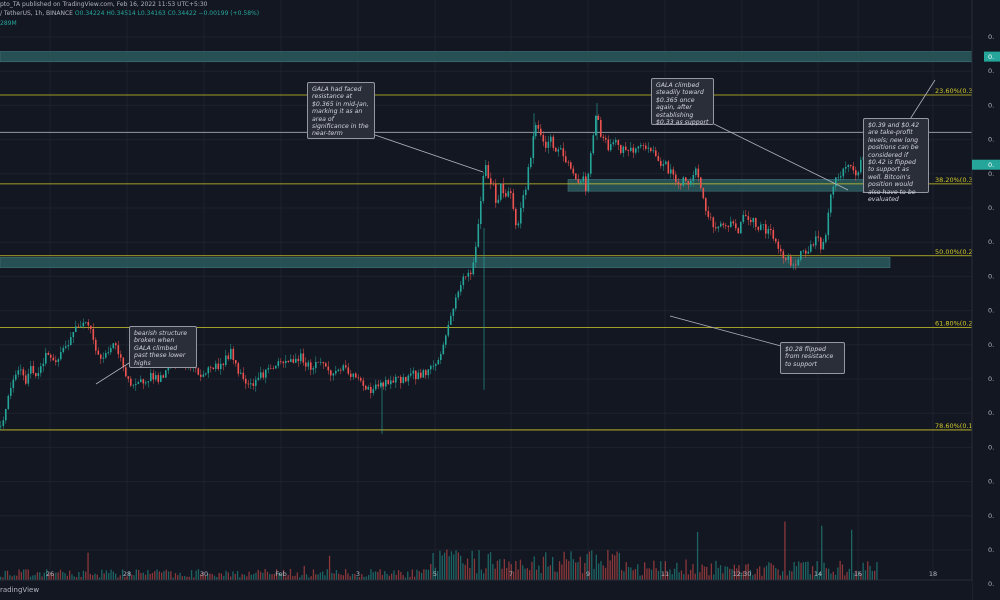 The height and width of the screenshot is (600, 1000). What do you see at coordinates (963, 252) in the screenshot?
I see `fib-label: 50.00%(0.28108)` at bounding box center [963, 252].